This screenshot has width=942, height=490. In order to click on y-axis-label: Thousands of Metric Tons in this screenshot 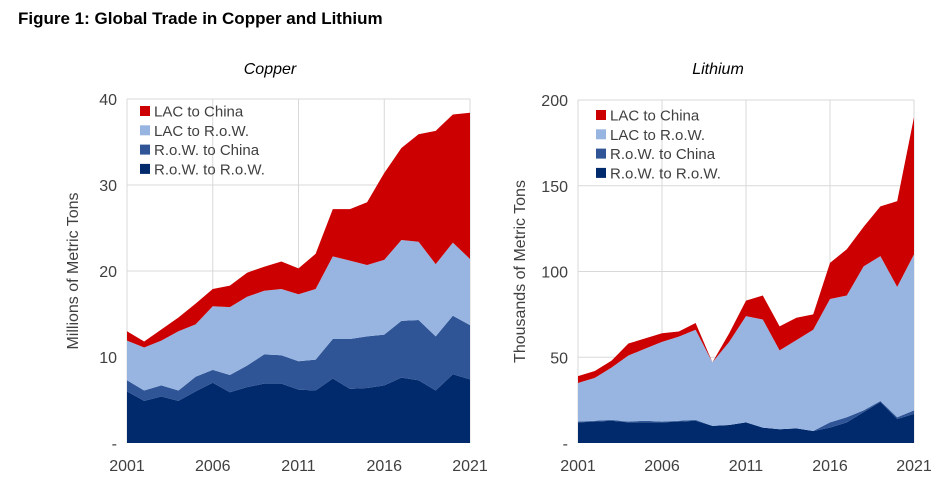, I will do `click(520, 271)`.